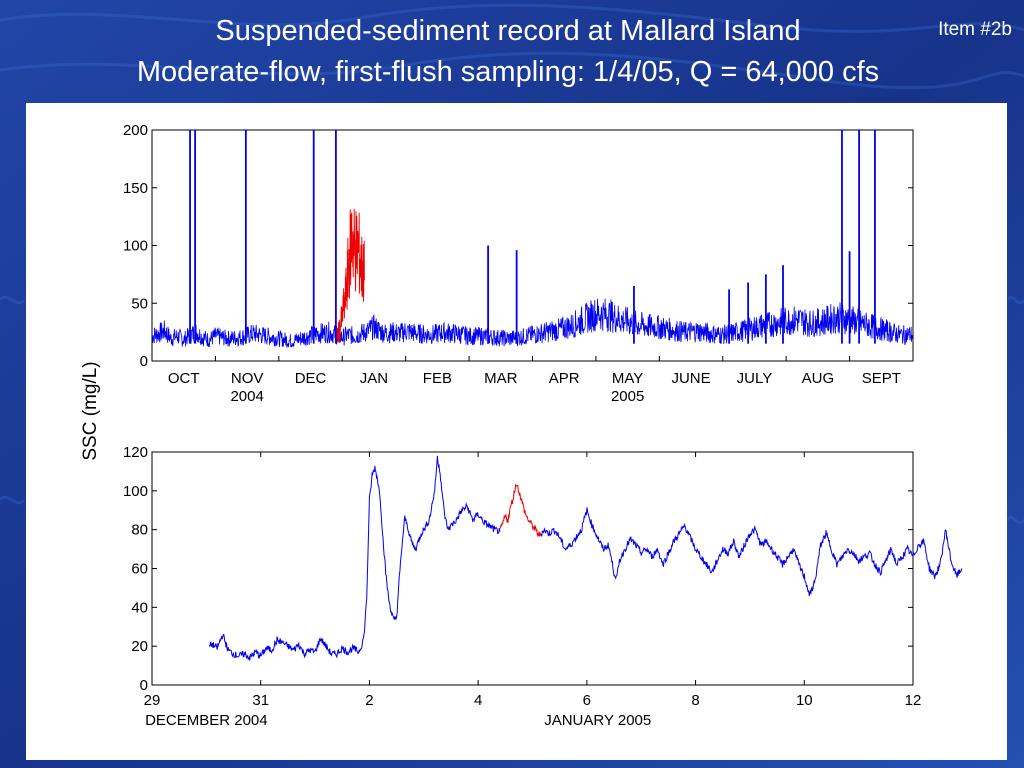  I want to click on detail-series-line-a, so click(354, 558).